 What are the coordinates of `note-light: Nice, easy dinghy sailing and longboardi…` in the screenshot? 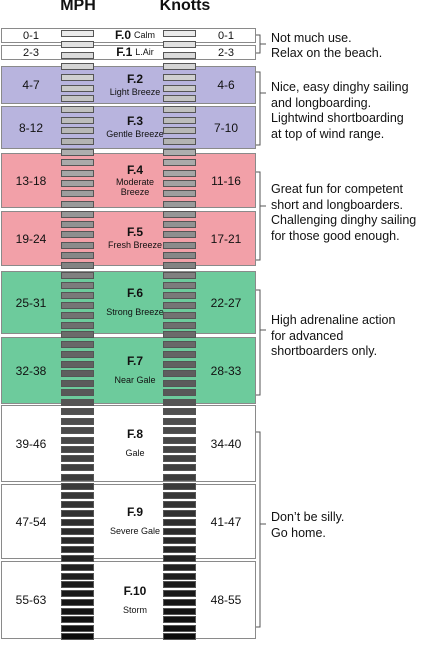 It's located at (340, 110).